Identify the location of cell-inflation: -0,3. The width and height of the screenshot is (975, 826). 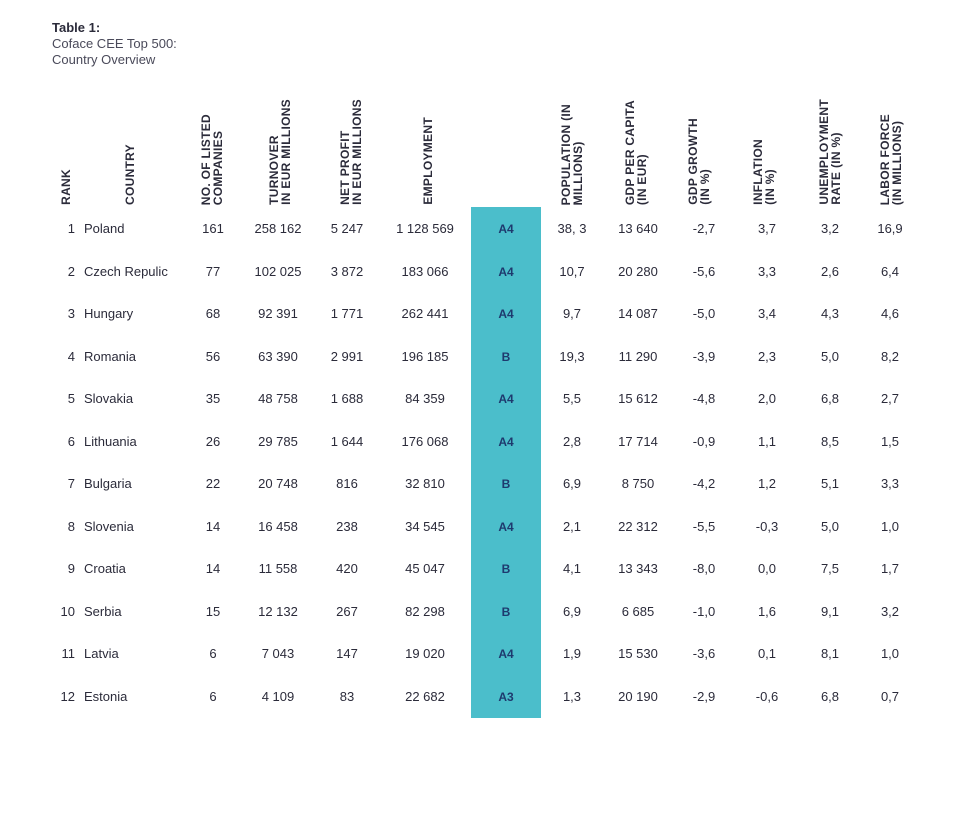
(767, 526).